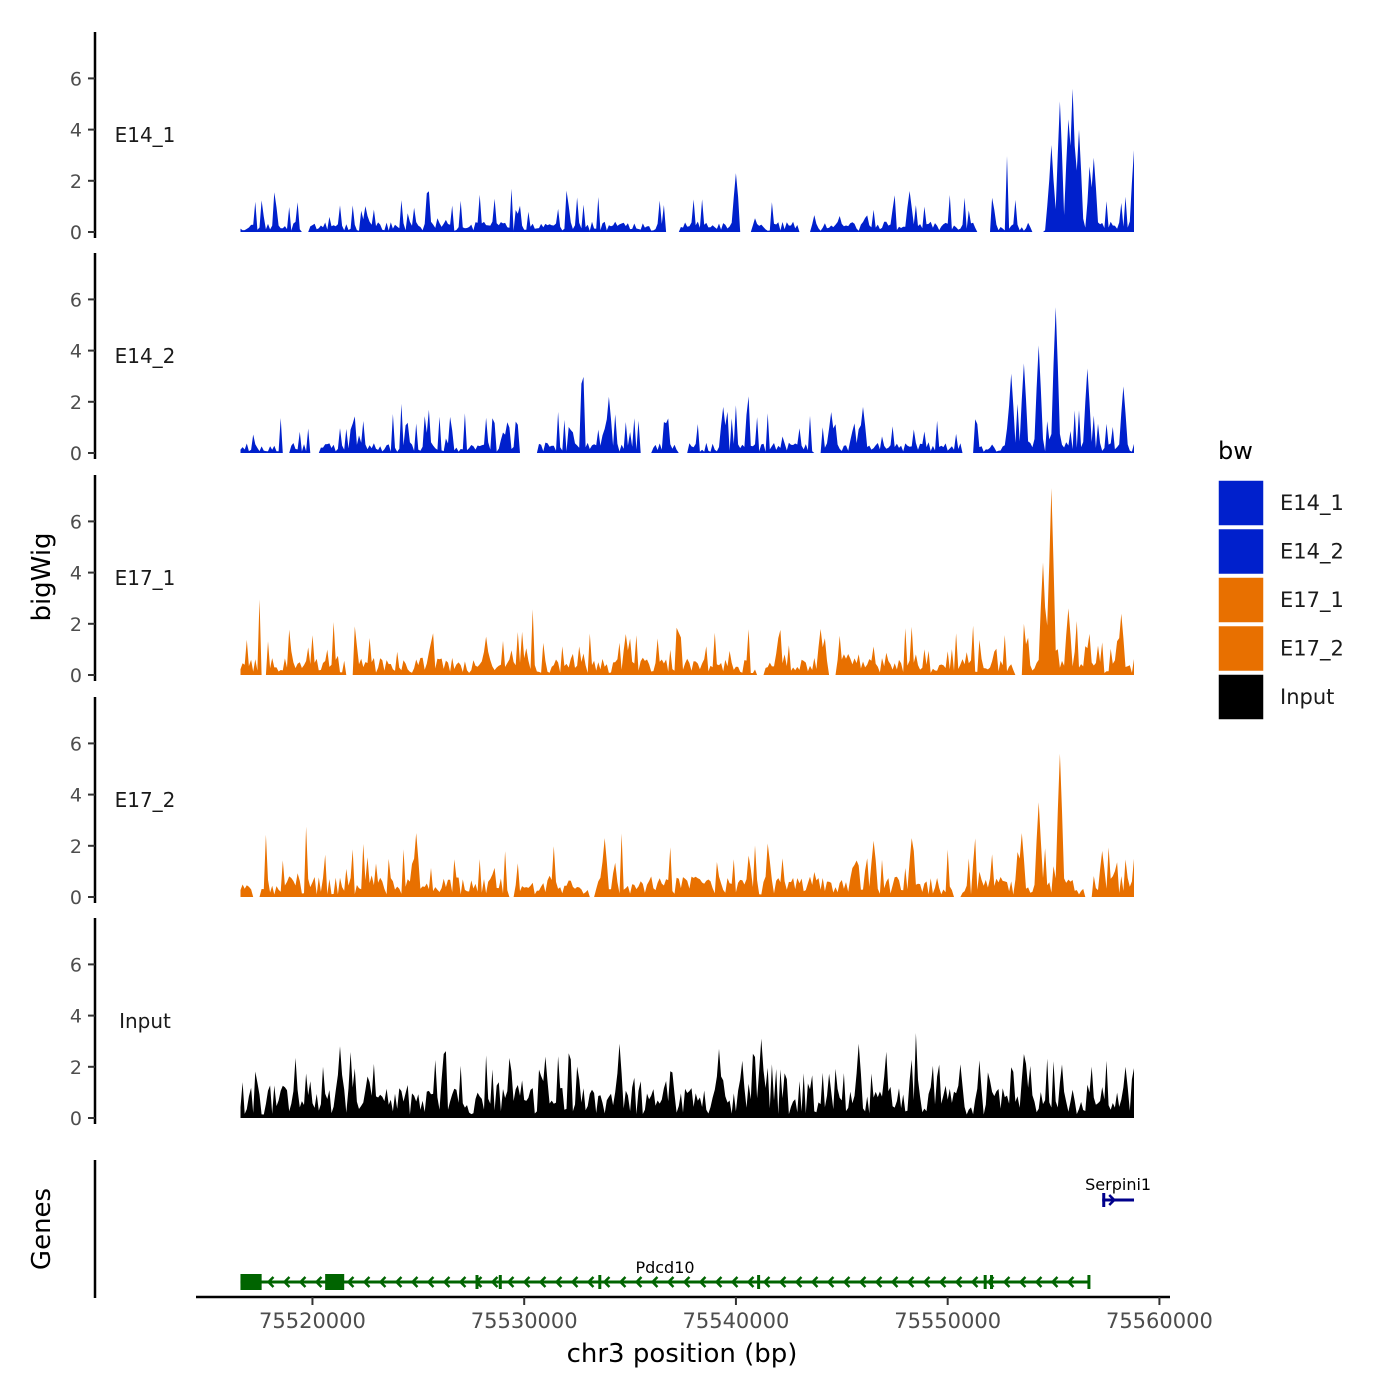 Image resolution: width=1400 pixels, height=1400 pixels. I want to click on legend-label: E17_1, so click(1312, 600).